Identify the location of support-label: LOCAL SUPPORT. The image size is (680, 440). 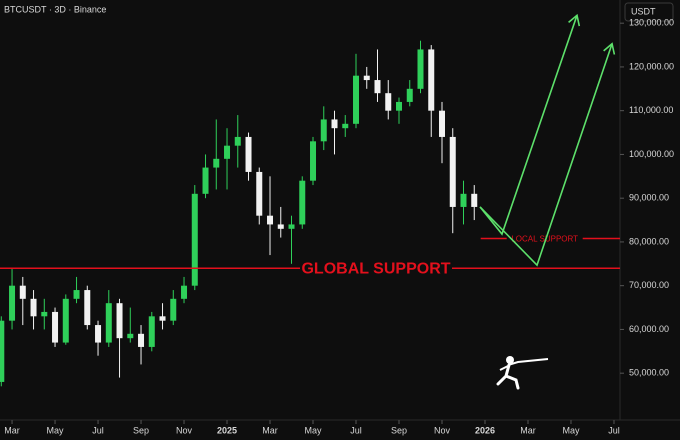
(544, 239).